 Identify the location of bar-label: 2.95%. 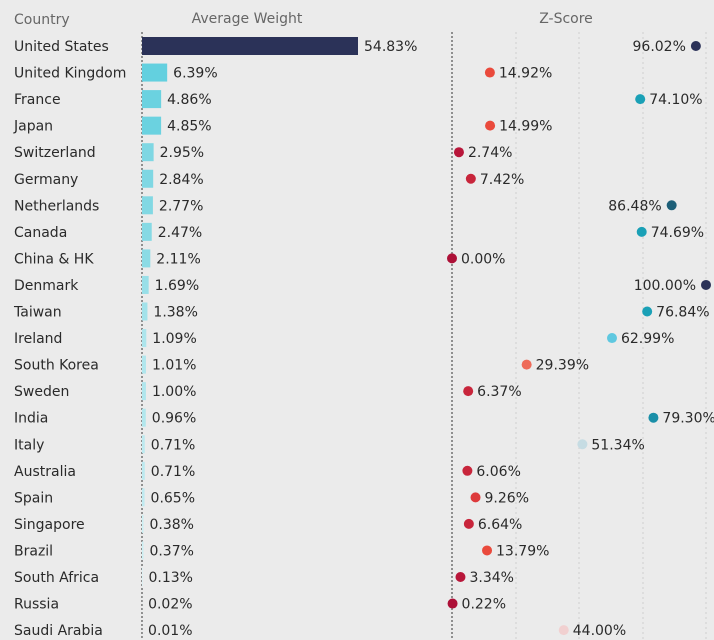
(182, 153).